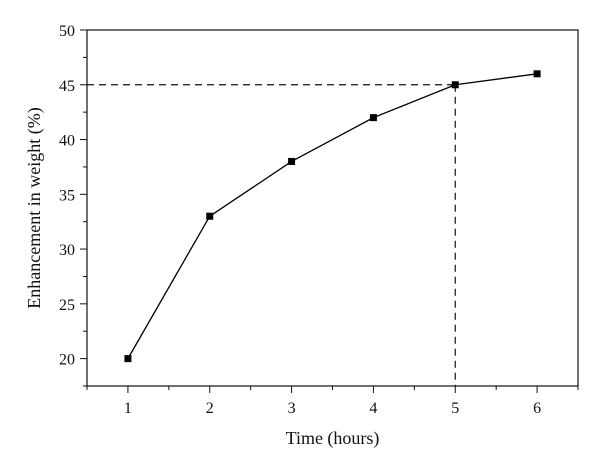 This screenshot has width=600, height=474. Describe the element at coordinates (67, 195) in the screenshot. I see `y-tick-label-35: 35` at that location.